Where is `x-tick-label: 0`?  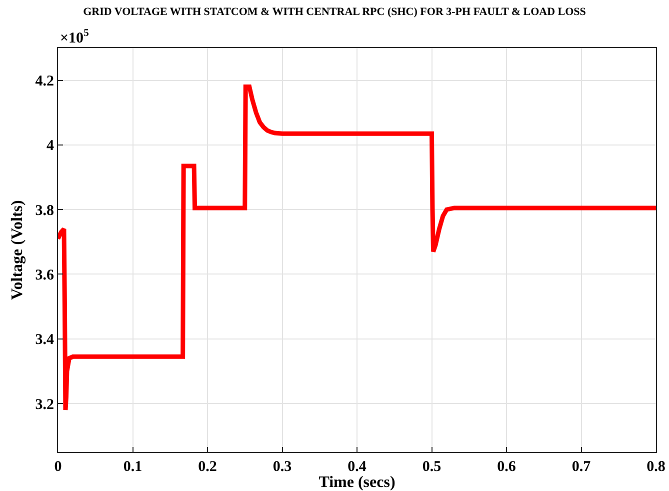
x-tick-label: 0 is located at coordinates (58, 467).